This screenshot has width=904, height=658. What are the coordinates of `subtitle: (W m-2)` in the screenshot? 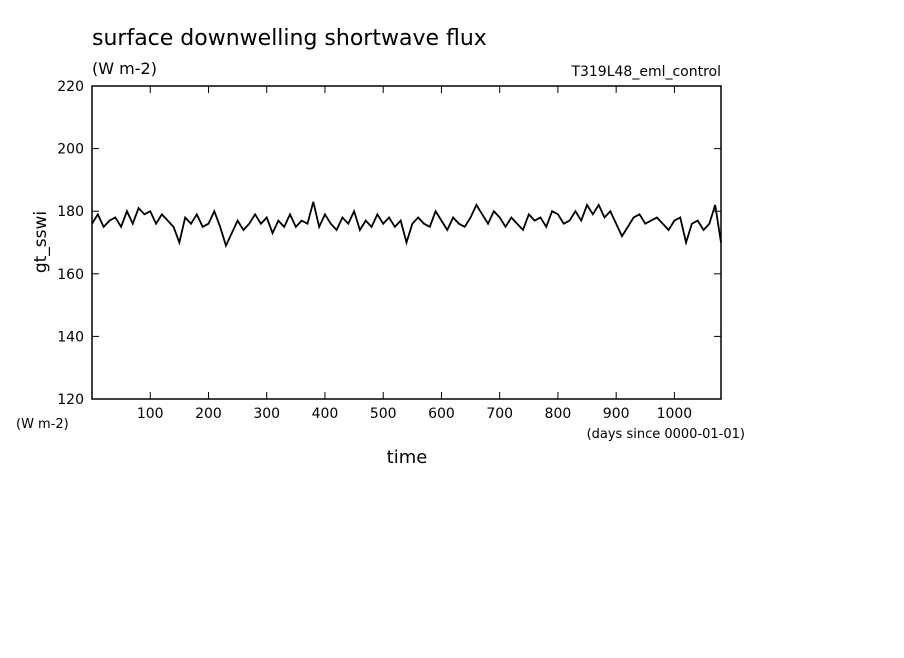 It's located at (124, 68).